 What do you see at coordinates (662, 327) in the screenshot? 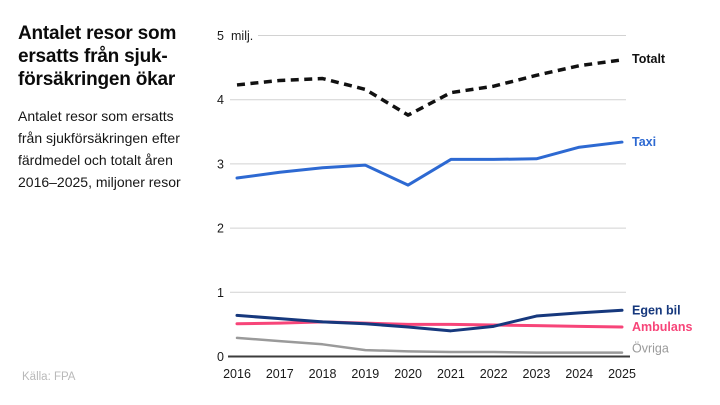
I see `series-label-ambulans: Ambulans` at bounding box center [662, 327].